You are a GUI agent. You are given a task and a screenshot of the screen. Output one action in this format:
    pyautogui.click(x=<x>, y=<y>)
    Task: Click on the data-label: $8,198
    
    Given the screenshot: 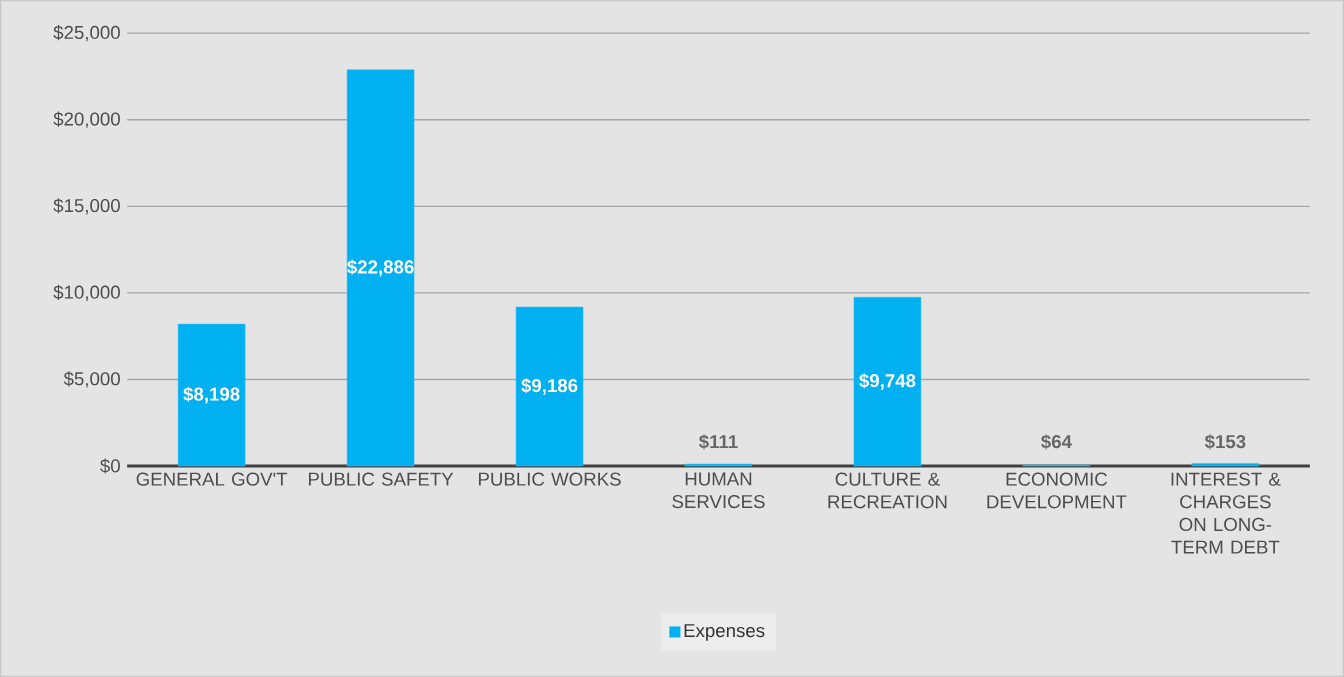 What is the action you would take?
    pyautogui.click(x=211, y=395)
    